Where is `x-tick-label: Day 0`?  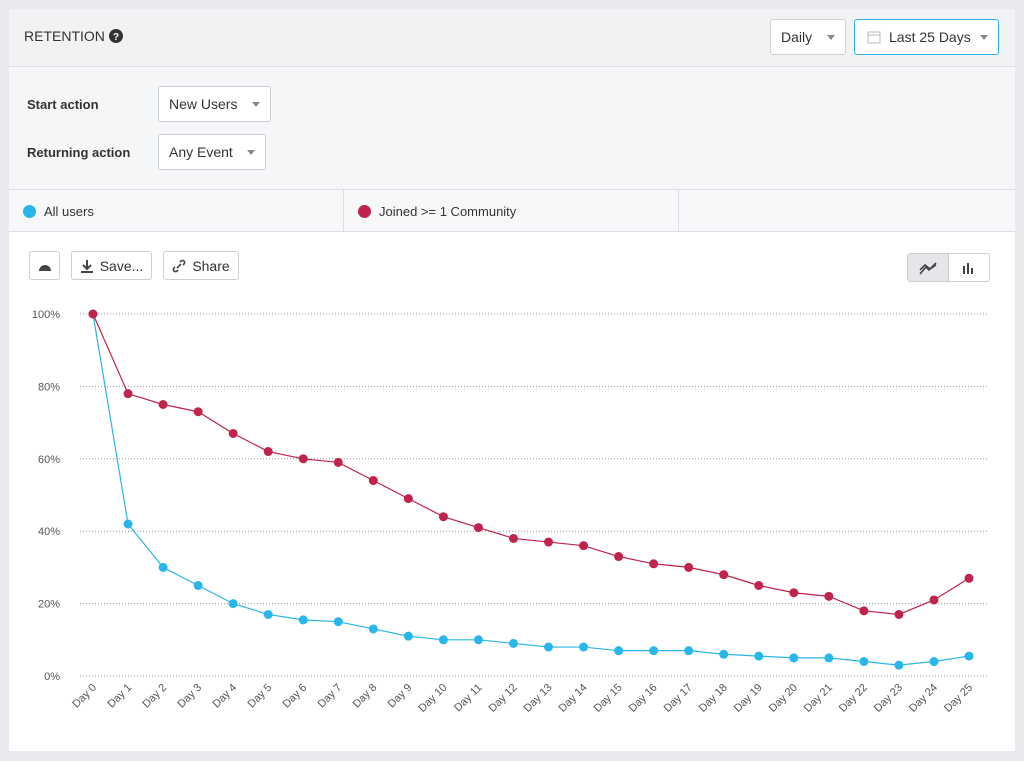
x-tick-label: Day 0 is located at coordinates (84, 696).